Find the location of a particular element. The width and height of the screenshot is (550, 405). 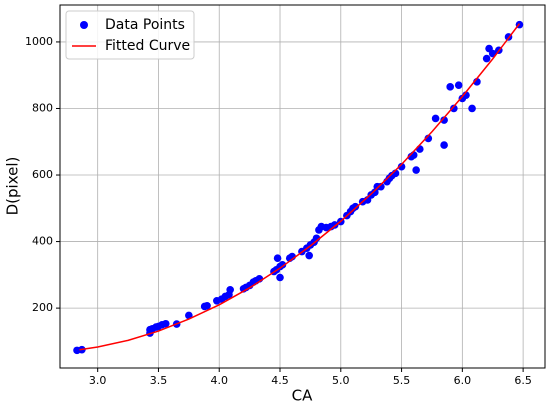

x-tick-label: 5.0 is located at coordinates (341, 380).